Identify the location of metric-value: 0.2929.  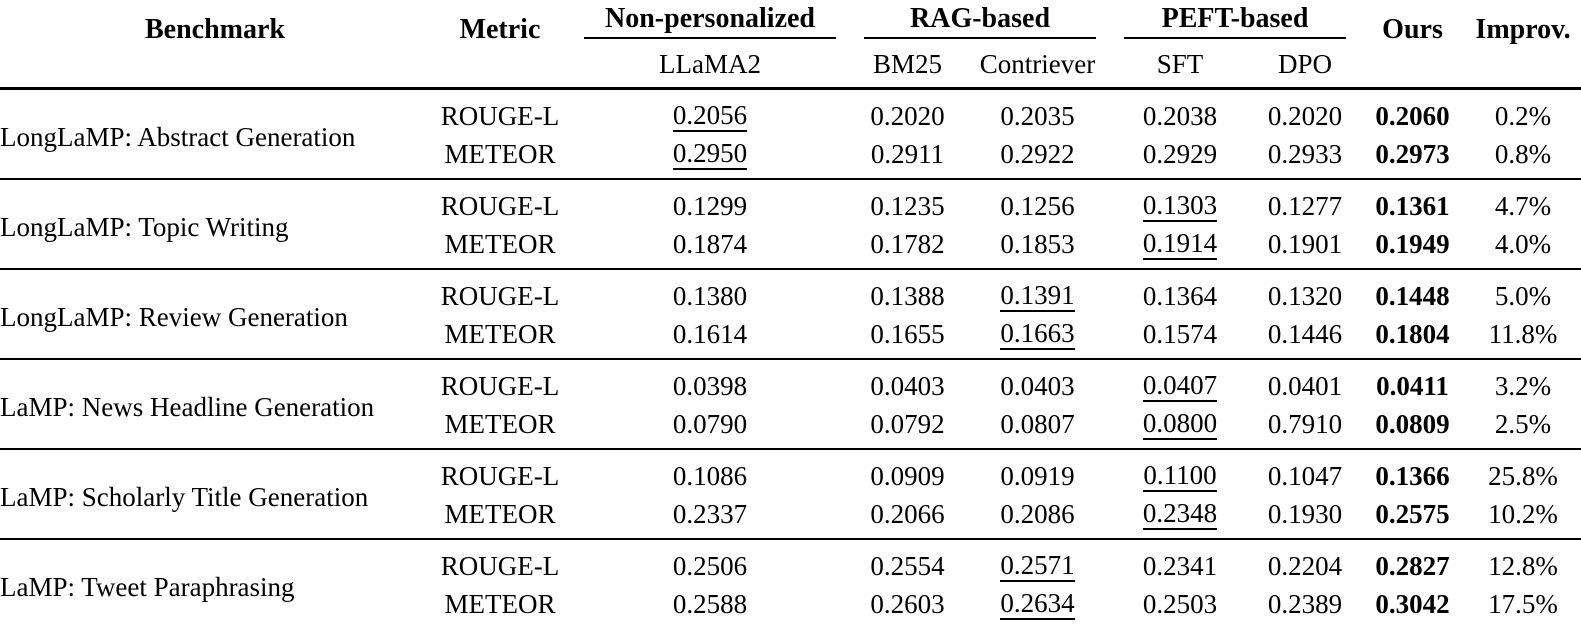
(1180, 157).